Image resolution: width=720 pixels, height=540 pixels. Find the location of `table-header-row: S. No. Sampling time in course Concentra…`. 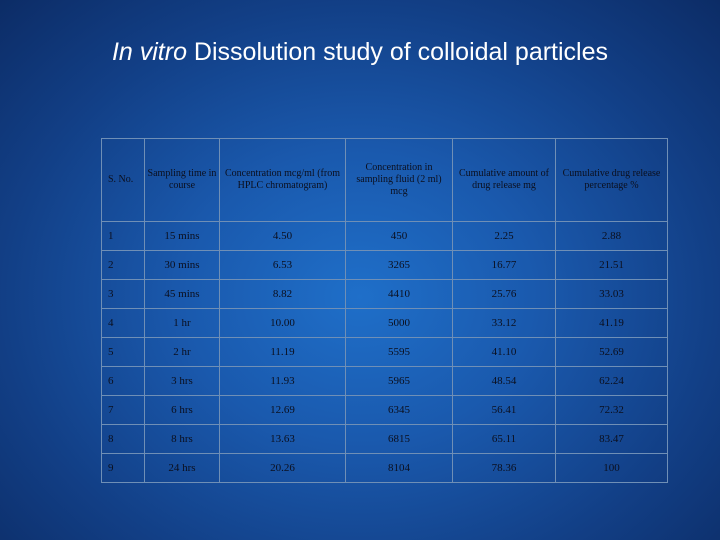

table-header-row: S. No. Sampling time in course Concentra… is located at coordinates (384, 180).